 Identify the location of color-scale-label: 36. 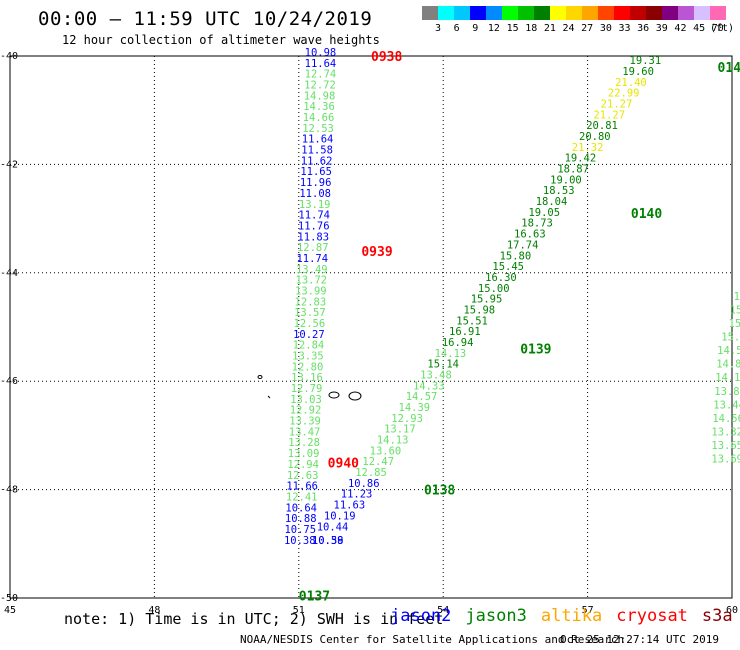
(643, 28).